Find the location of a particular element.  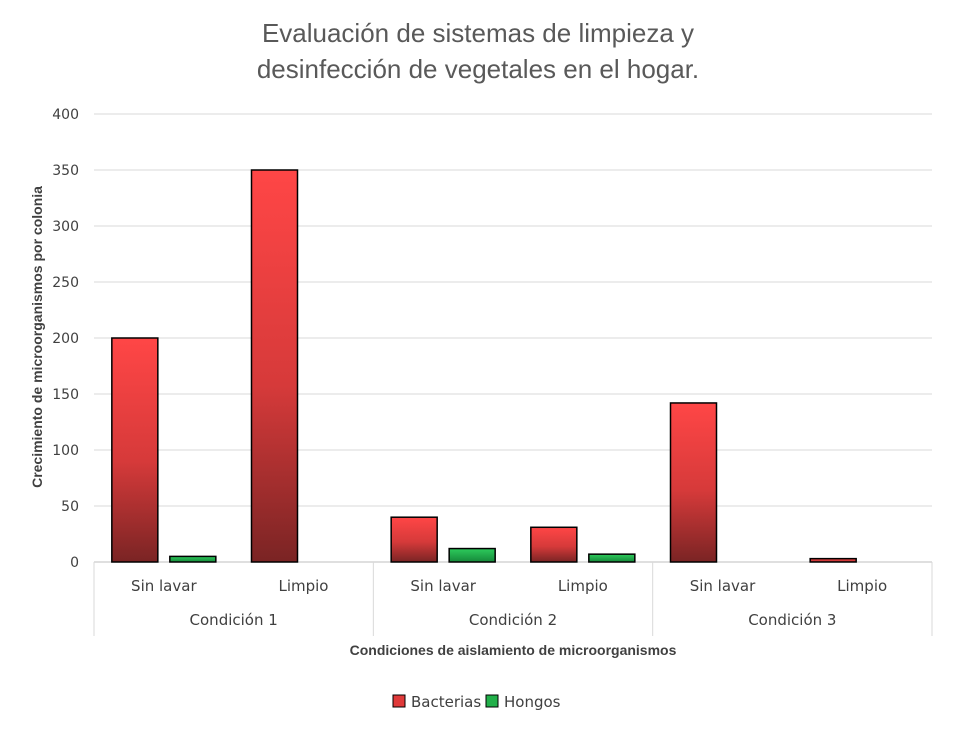

y-tick-label: 200 is located at coordinates (65, 339).